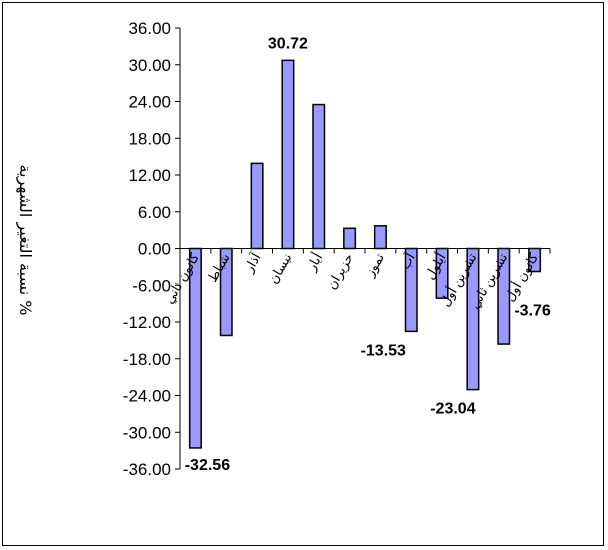 The width and height of the screenshot is (608, 550). I want to click on y-tick-label: -18.00, so click(147, 359).